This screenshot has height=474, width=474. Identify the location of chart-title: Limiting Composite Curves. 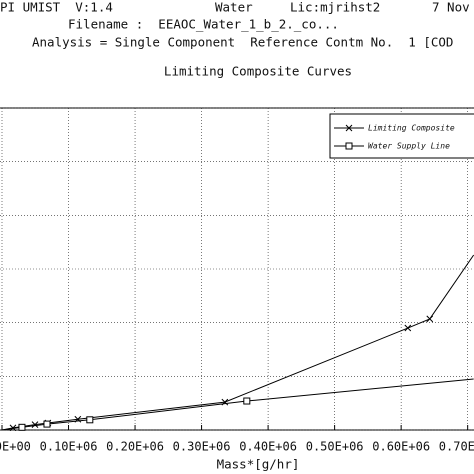
(258, 71).